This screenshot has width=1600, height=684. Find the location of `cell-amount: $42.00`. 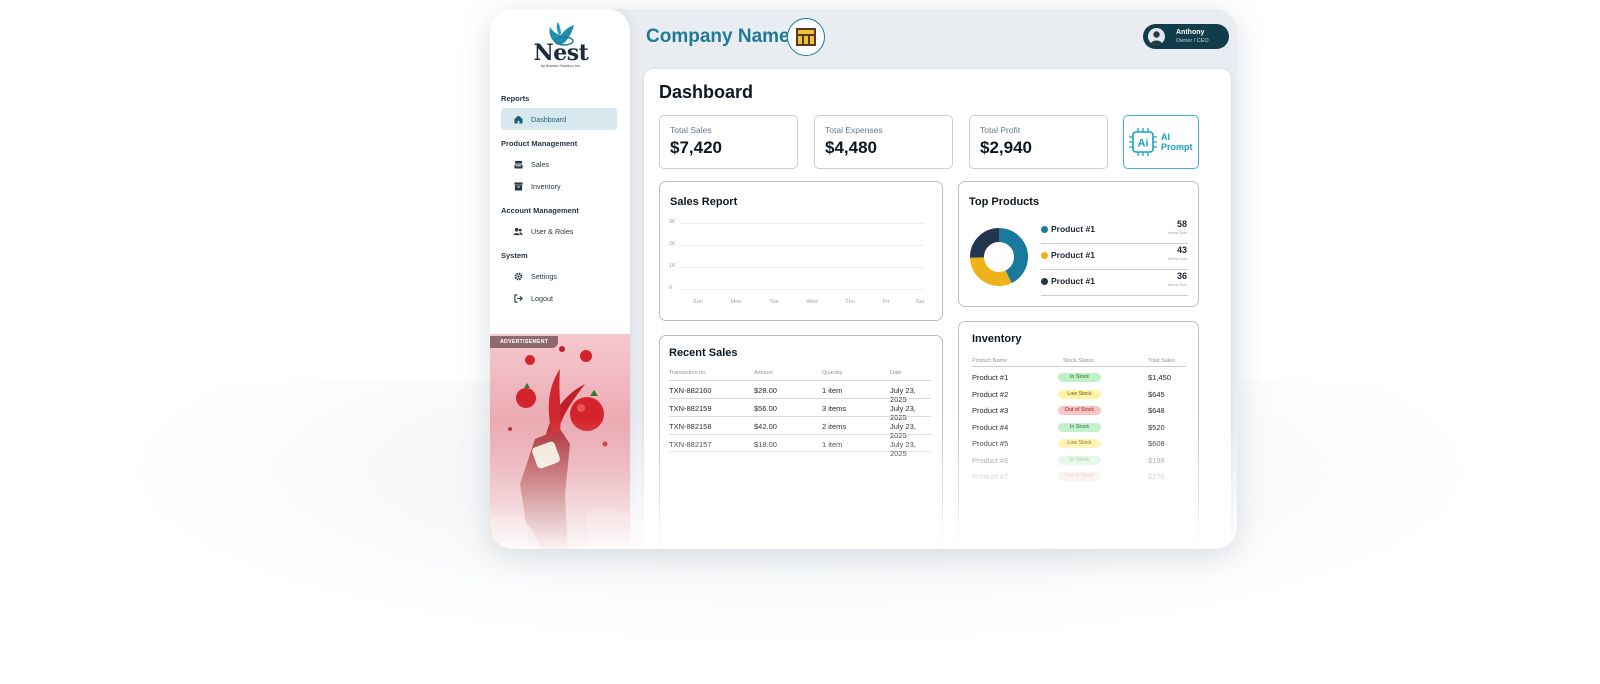

cell-amount: $42.00 is located at coordinates (765, 426).